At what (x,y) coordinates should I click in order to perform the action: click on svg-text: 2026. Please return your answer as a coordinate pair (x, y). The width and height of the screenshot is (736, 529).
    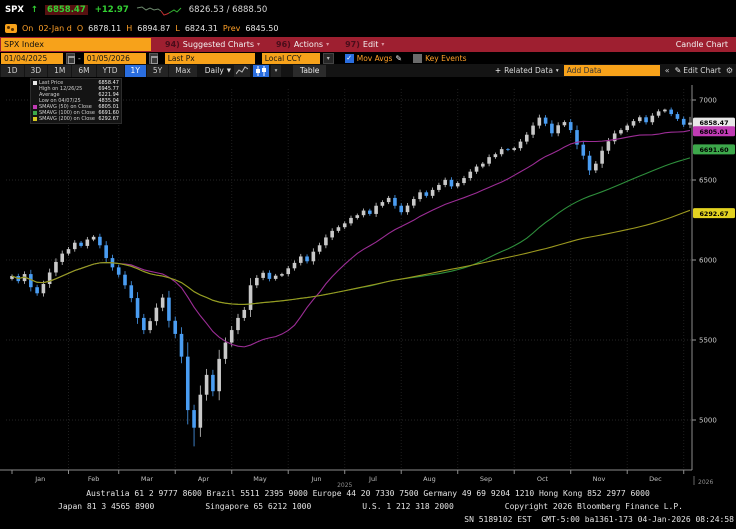
    Looking at the image, I should click on (705, 482).